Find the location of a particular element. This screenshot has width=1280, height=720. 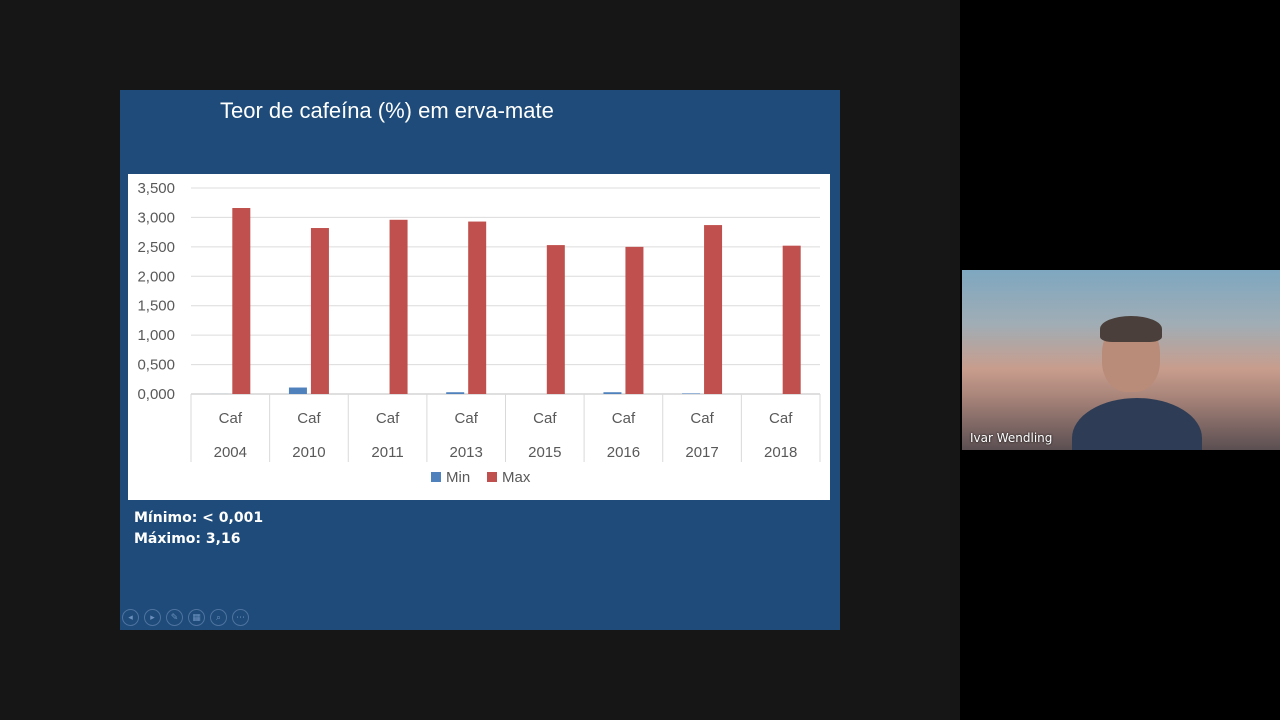

participant-hair is located at coordinates (1131, 329).